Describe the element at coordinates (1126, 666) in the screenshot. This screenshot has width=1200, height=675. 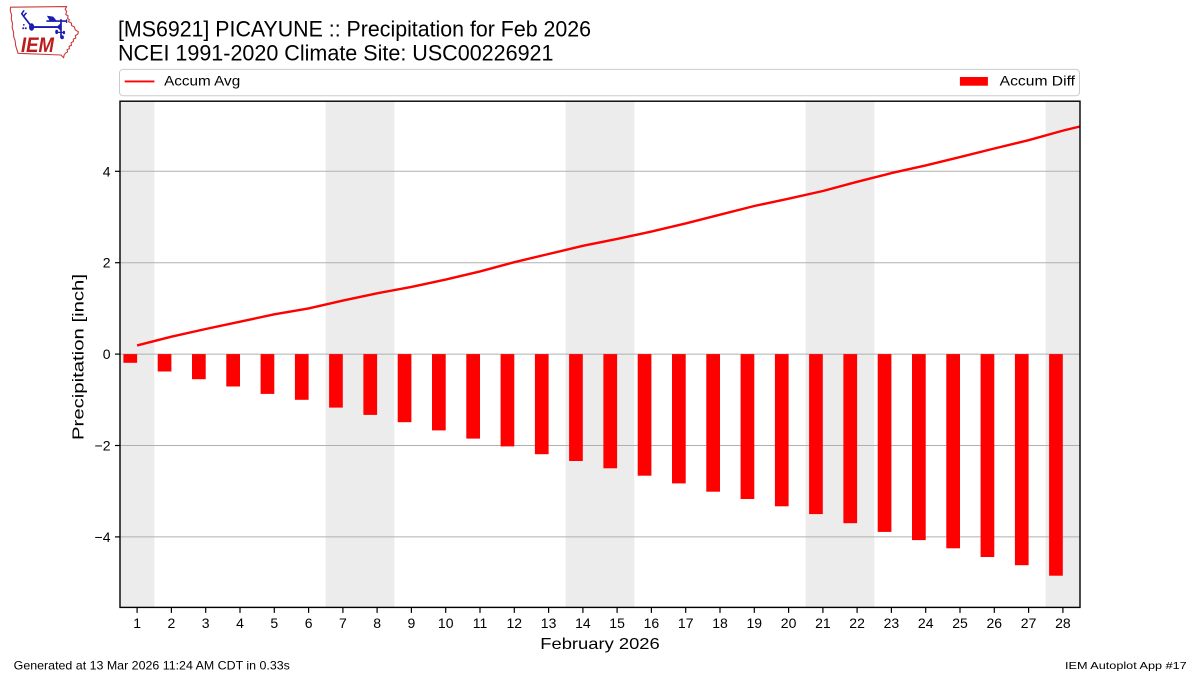
I see `svg-text: IEM Autoplot App #17` at that location.